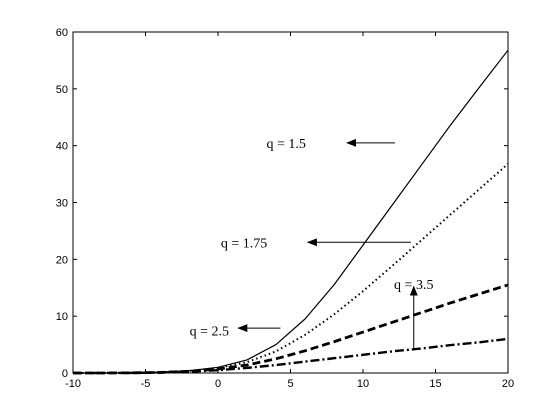  I want to click on y-tick-label: 20, so click(62, 260).